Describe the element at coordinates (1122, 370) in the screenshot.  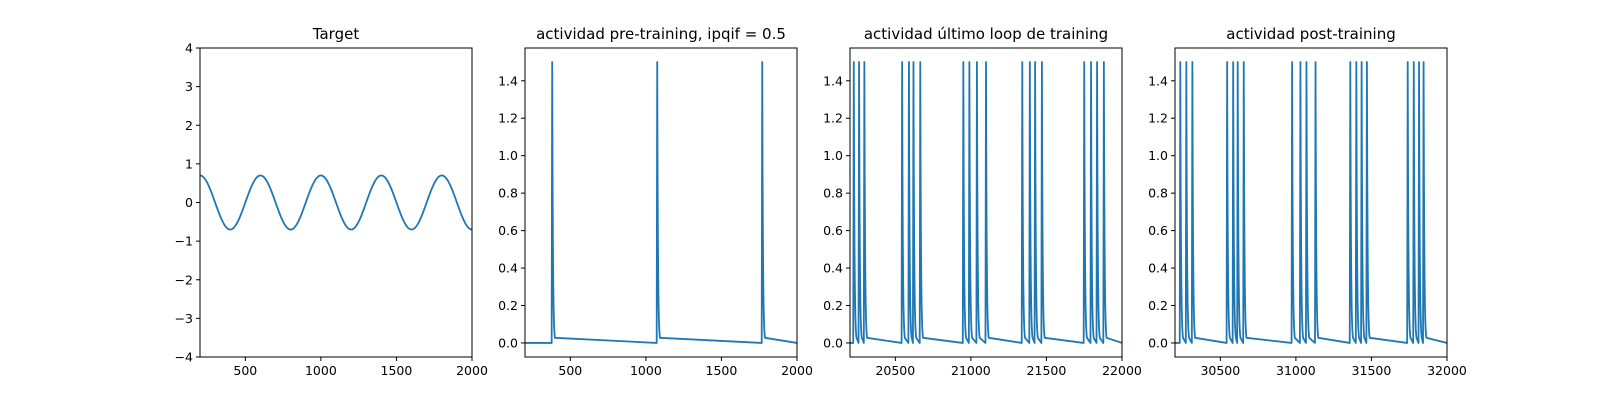
I see `x-tick-label: 22000` at that location.